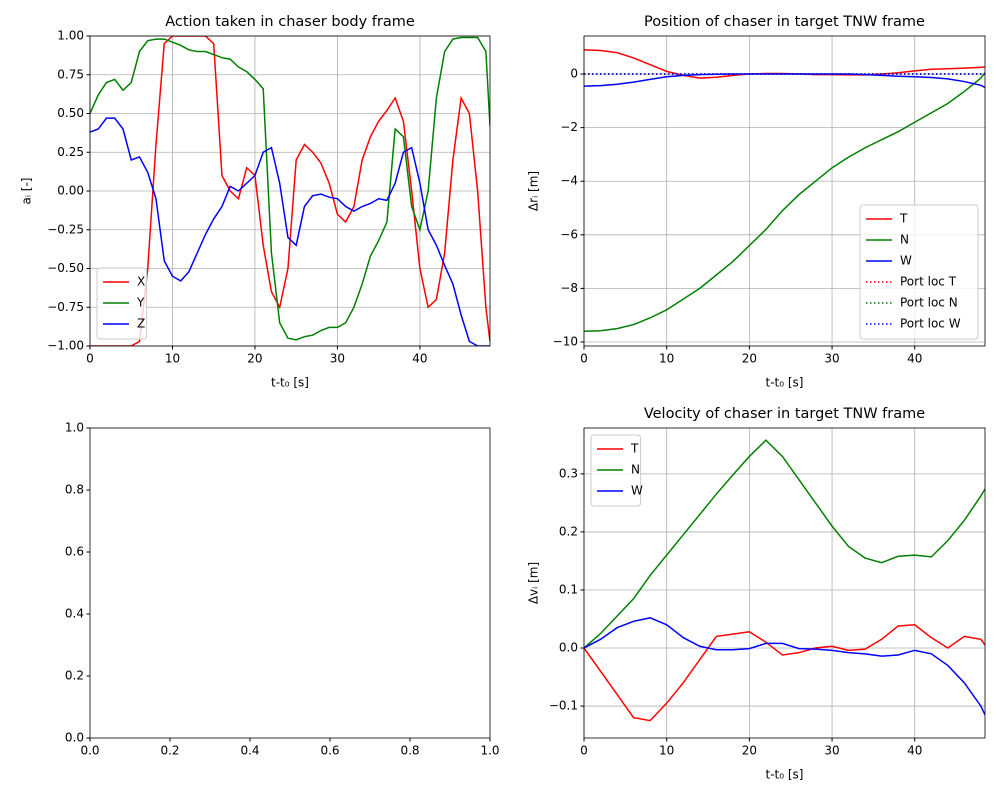 The height and width of the screenshot is (800, 1000). Describe the element at coordinates (329, 751) in the screenshot. I see `x-tick-label: 0.6` at that location.